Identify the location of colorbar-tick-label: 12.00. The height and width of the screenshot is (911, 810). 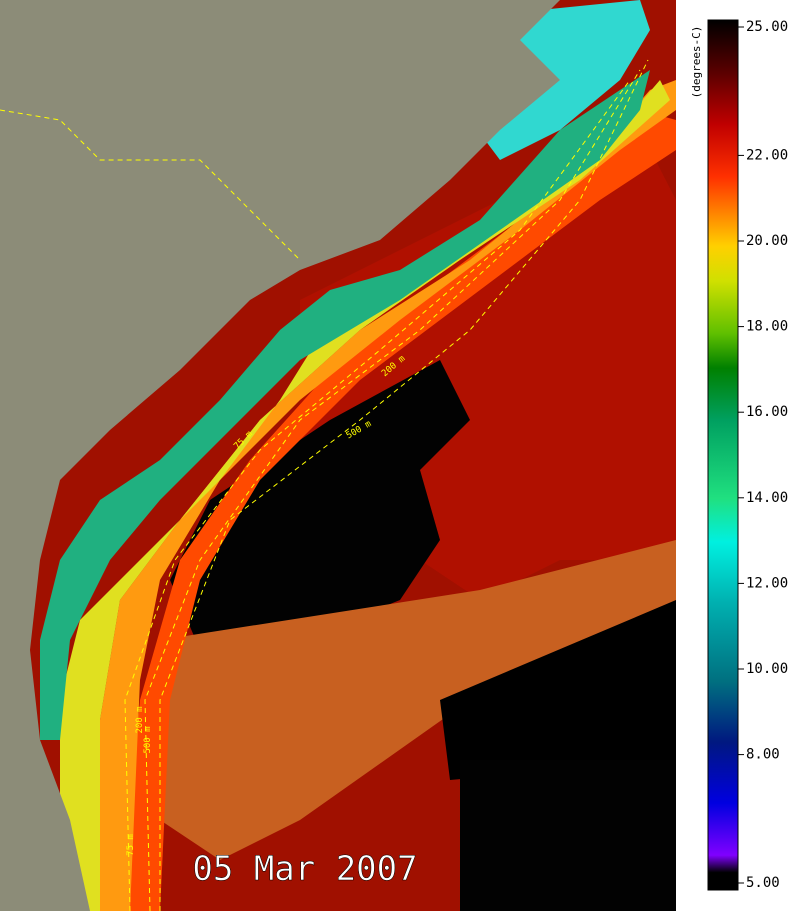
(767, 583).